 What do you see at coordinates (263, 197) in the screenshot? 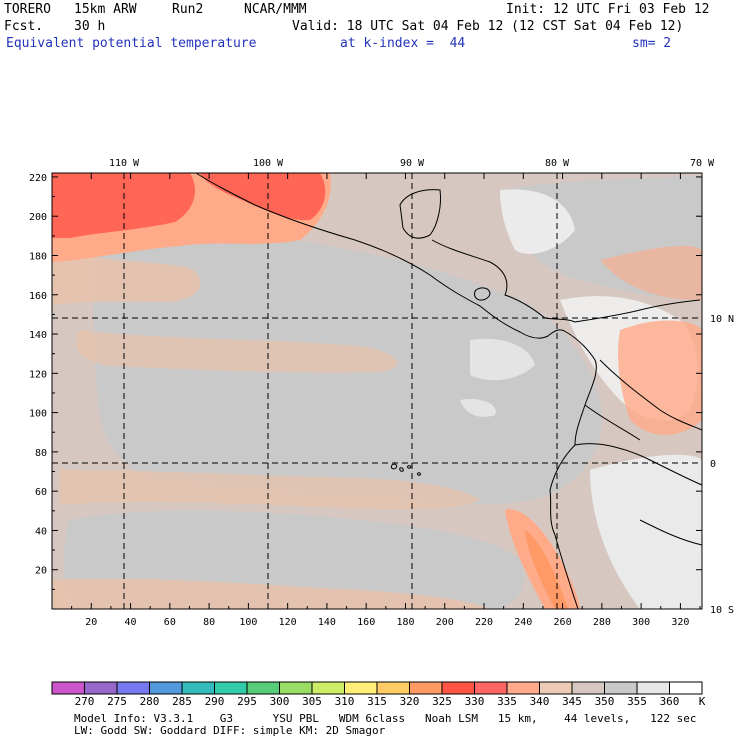
I see `red-region-mexico` at bounding box center [263, 197].